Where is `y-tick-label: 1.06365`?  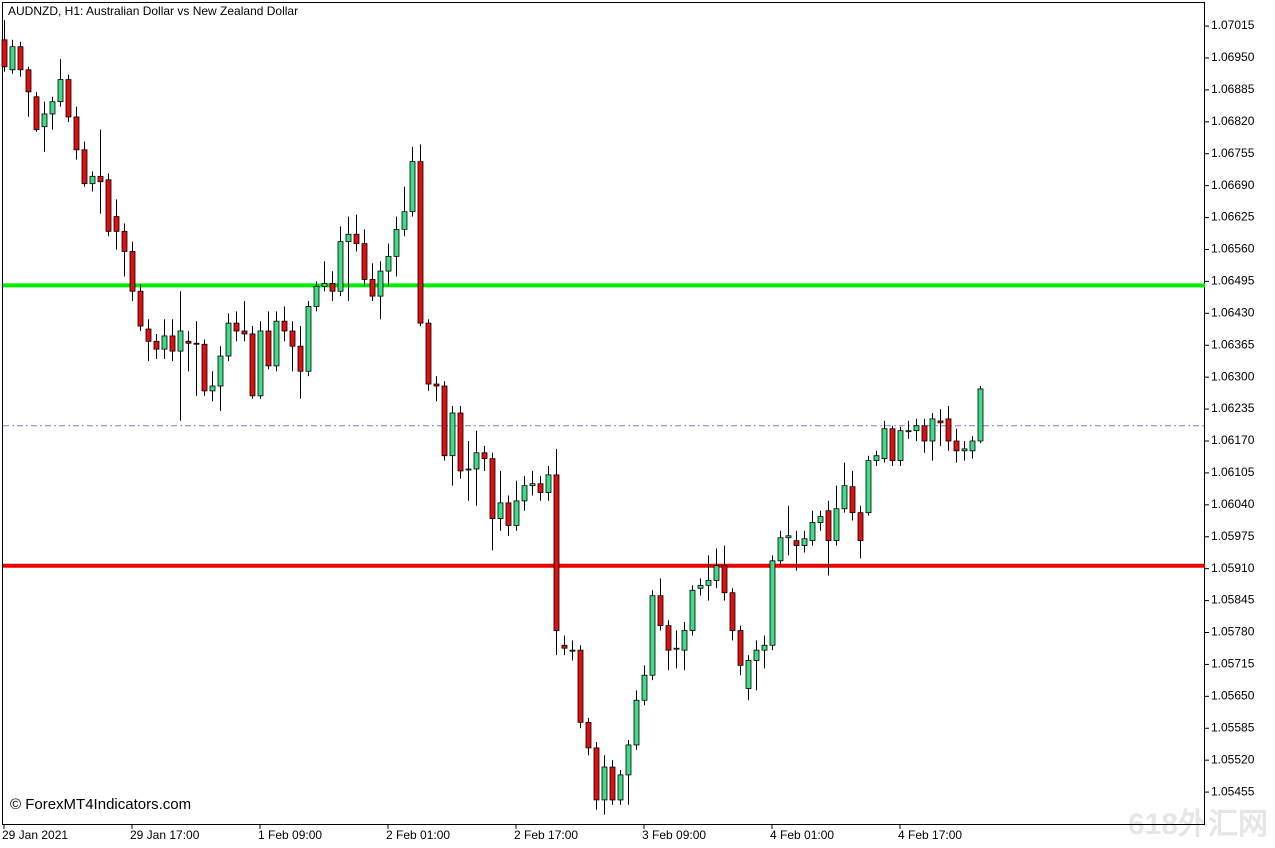
y-tick-label: 1.06365 is located at coordinates (1233, 344).